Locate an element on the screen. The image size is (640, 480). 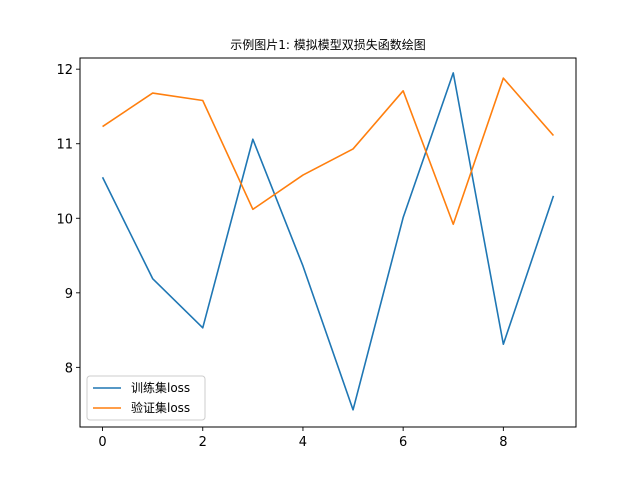
x-tick-label: 6 is located at coordinates (403, 442).